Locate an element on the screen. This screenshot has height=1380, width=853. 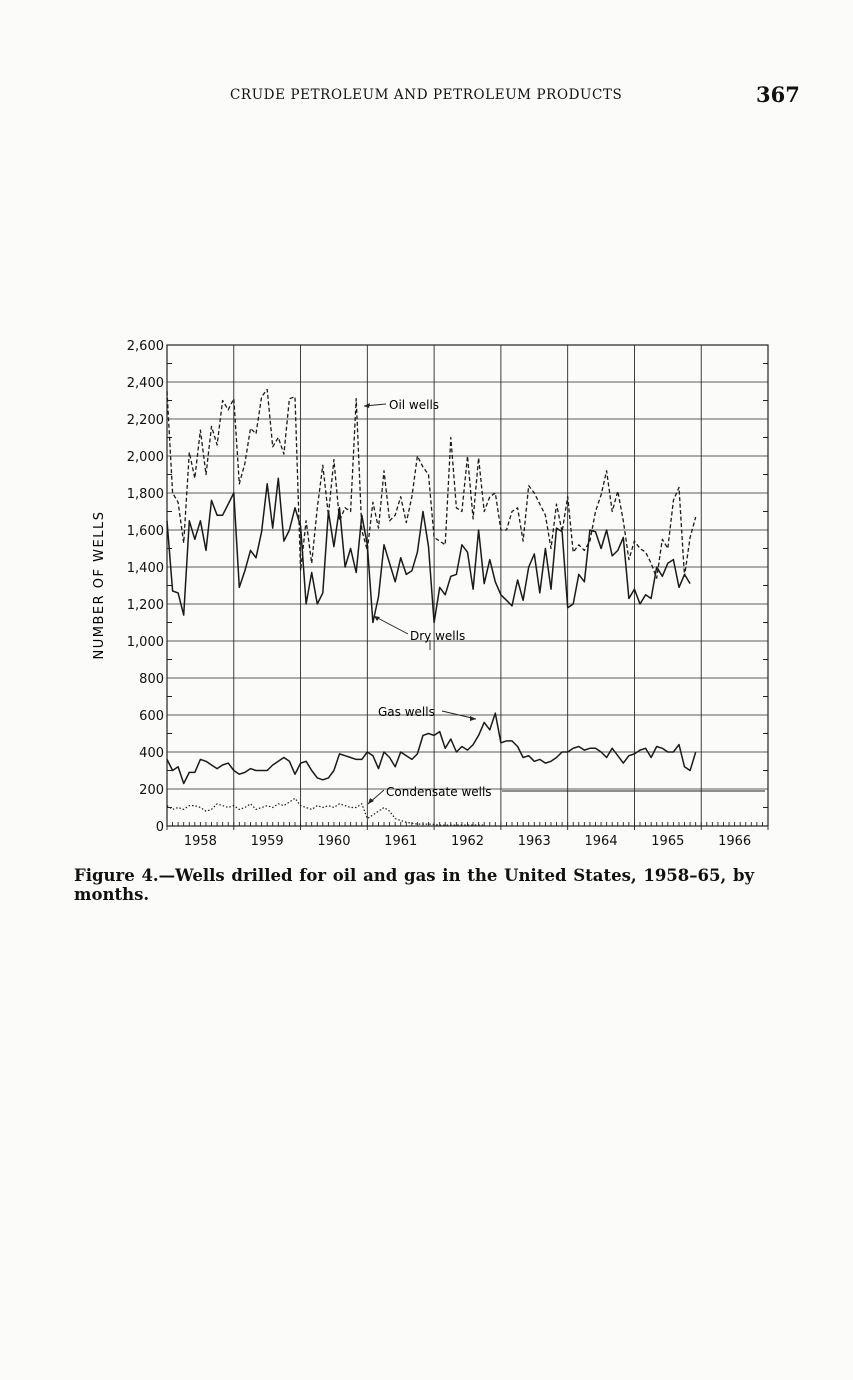
y-tick-label: 0 is located at coordinates (160, 827).